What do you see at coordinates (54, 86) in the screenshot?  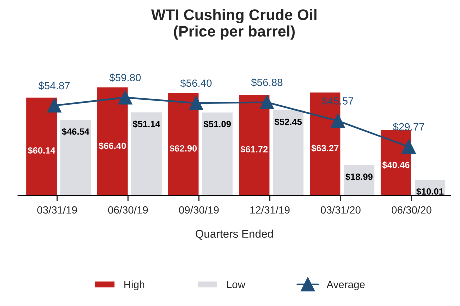 I see `data-label: $54.87` at bounding box center [54, 86].